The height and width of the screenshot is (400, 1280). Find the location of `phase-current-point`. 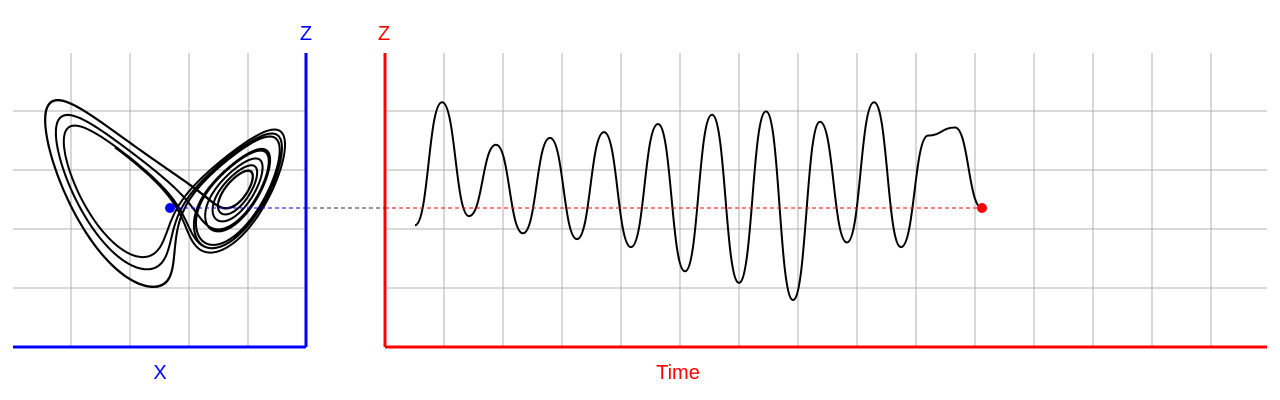

phase-current-point is located at coordinates (170, 208).